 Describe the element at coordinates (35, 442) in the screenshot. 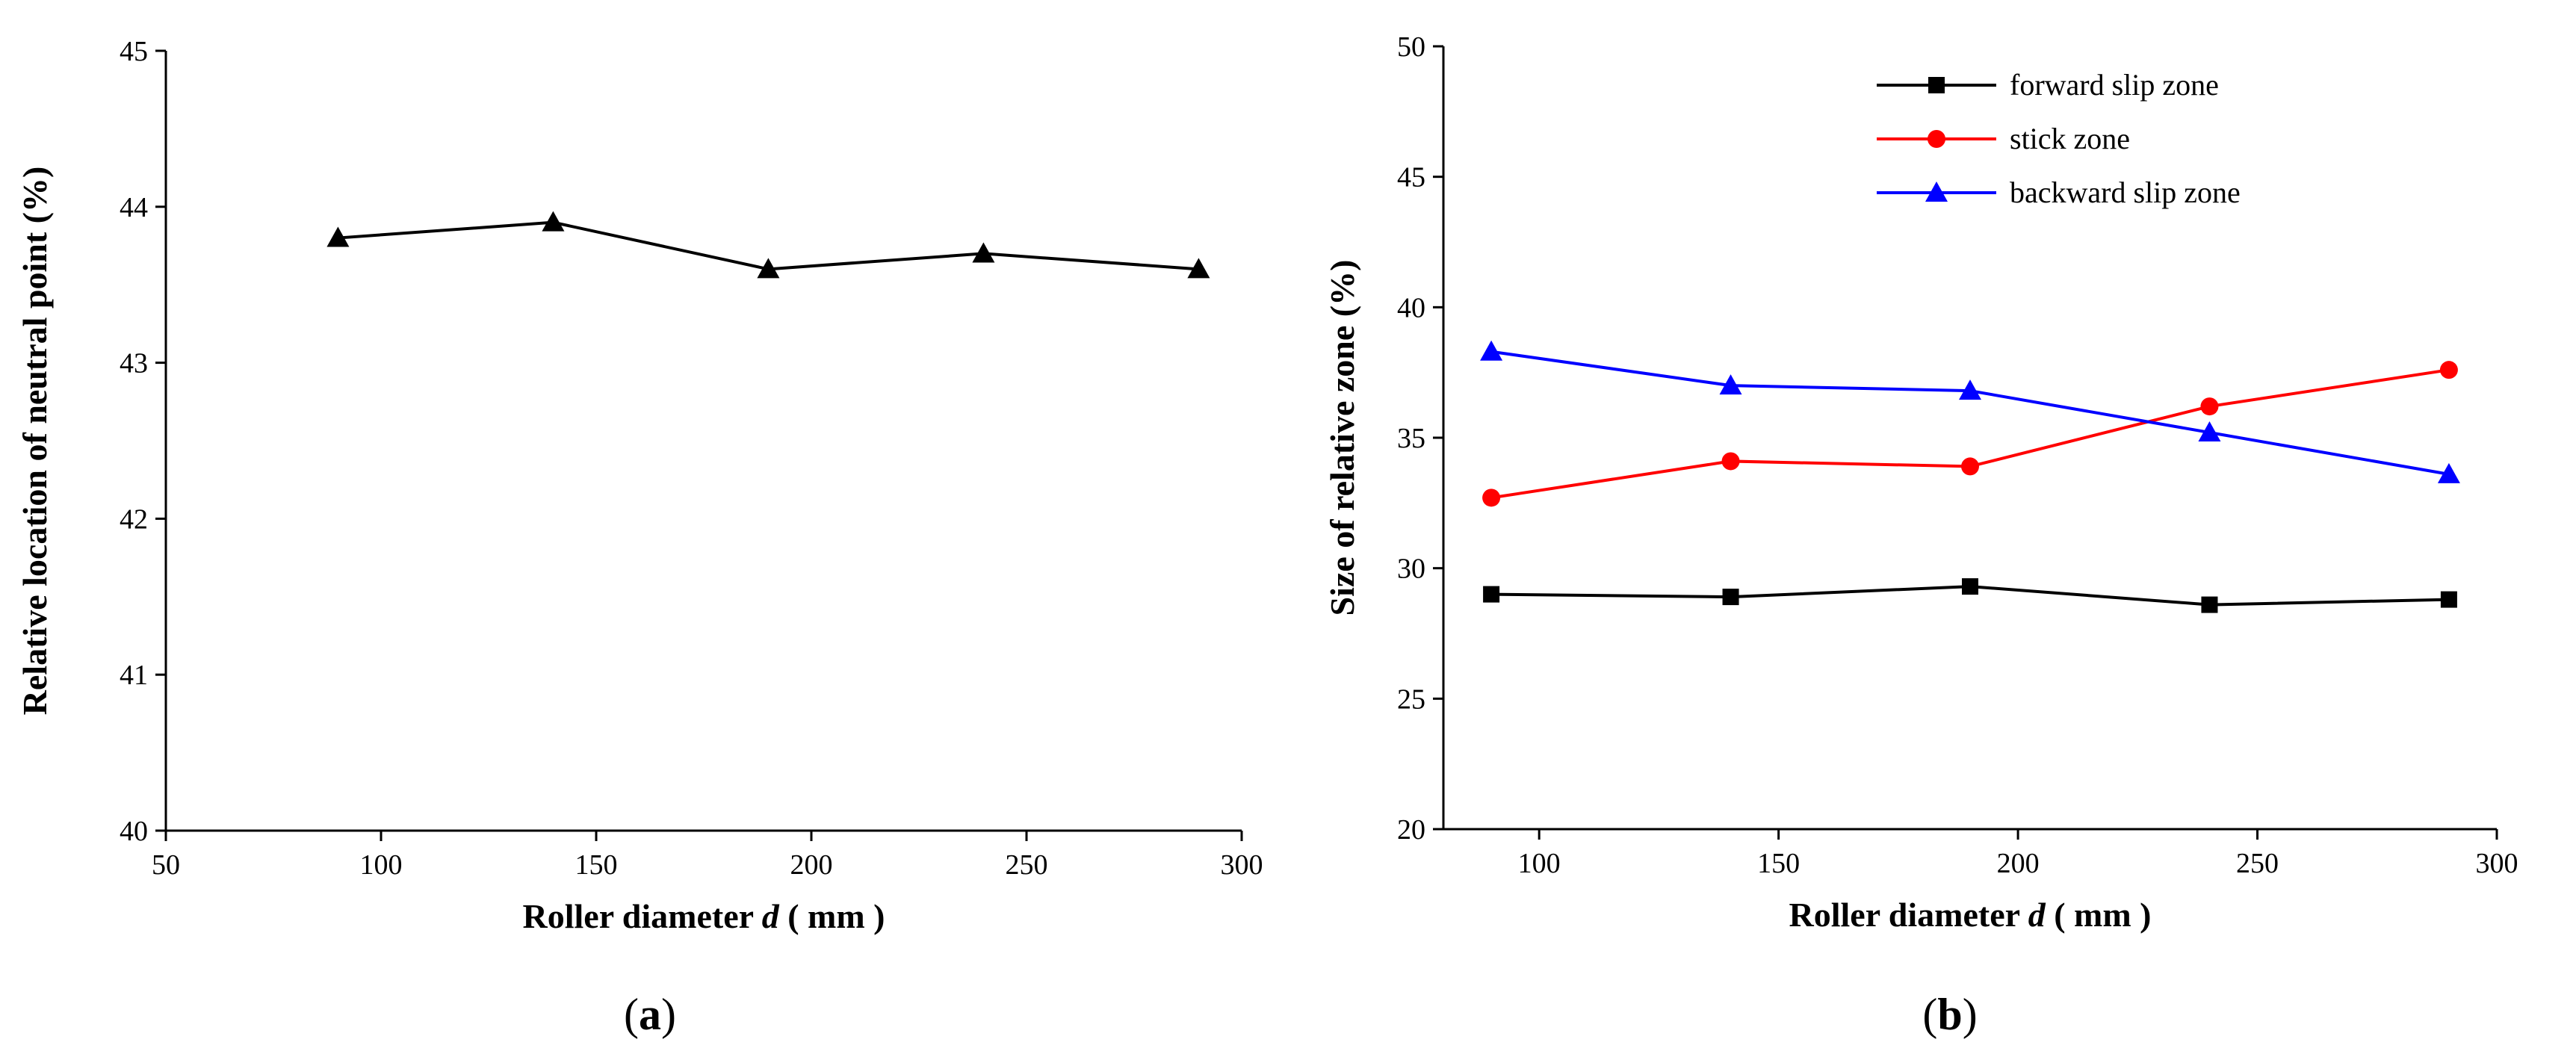

I see `y-axis-title: Relative location of neutral point (%)` at that location.